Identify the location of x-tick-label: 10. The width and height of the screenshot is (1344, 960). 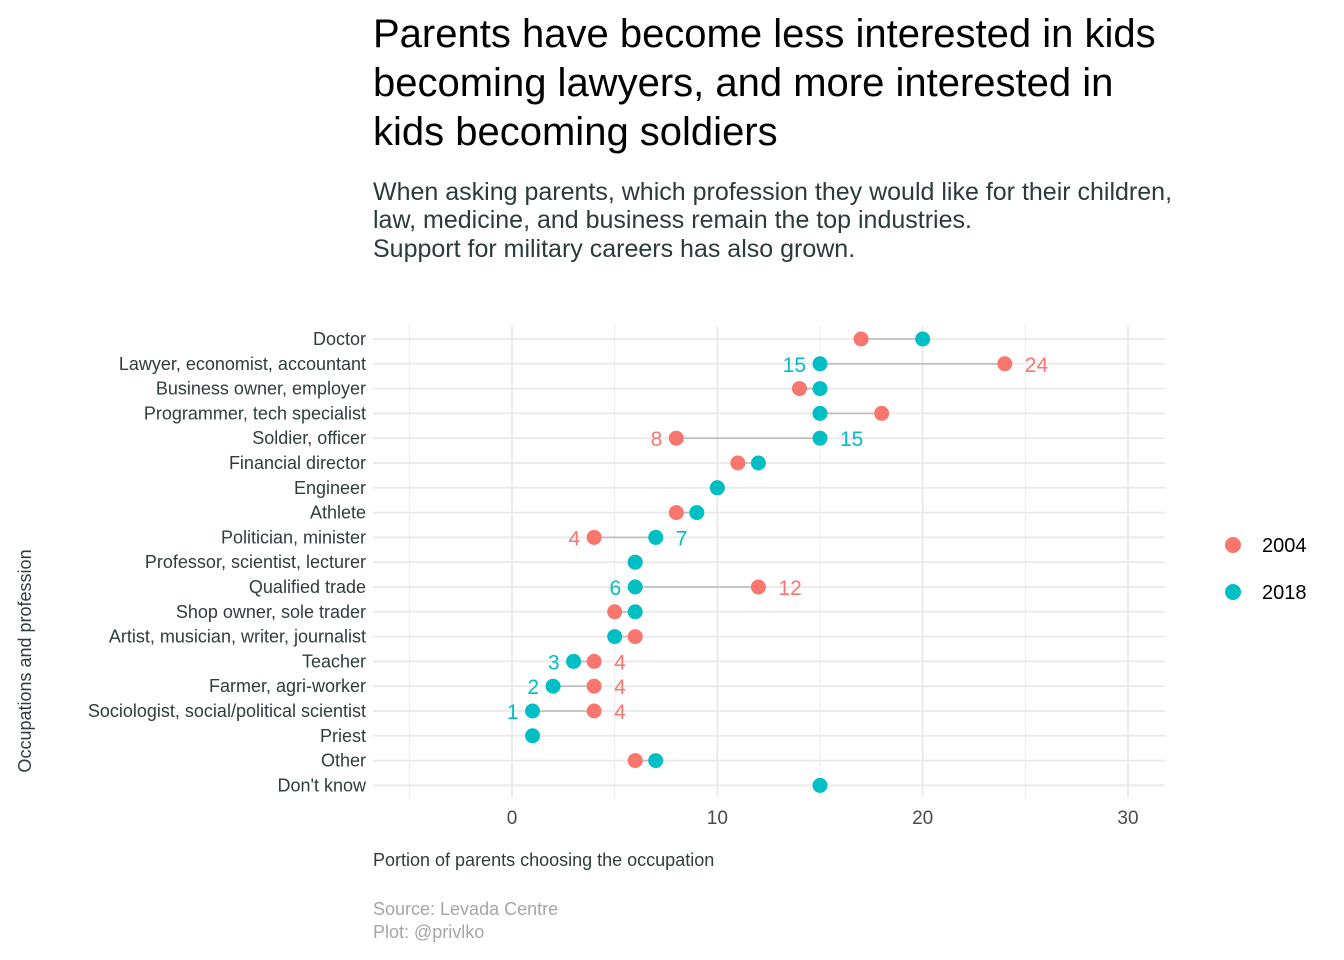
(717, 818).